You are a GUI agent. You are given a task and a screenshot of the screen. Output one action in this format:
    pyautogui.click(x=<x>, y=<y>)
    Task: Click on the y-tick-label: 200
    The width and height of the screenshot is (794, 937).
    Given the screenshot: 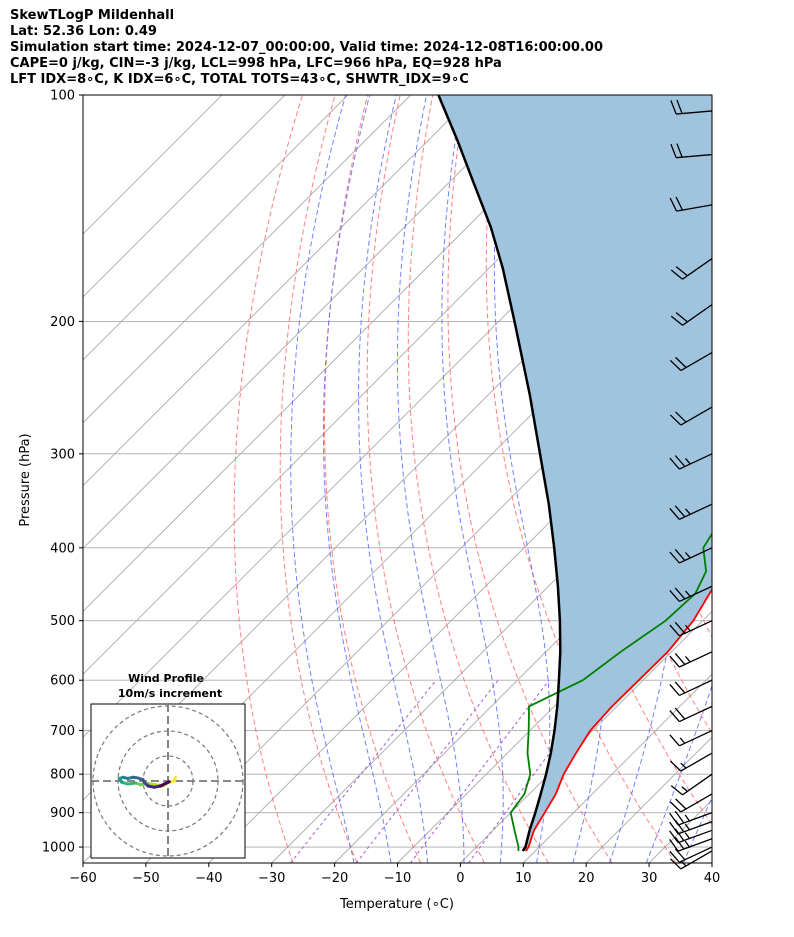 What is the action you would take?
    pyautogui.click(x=62, y=322)
    